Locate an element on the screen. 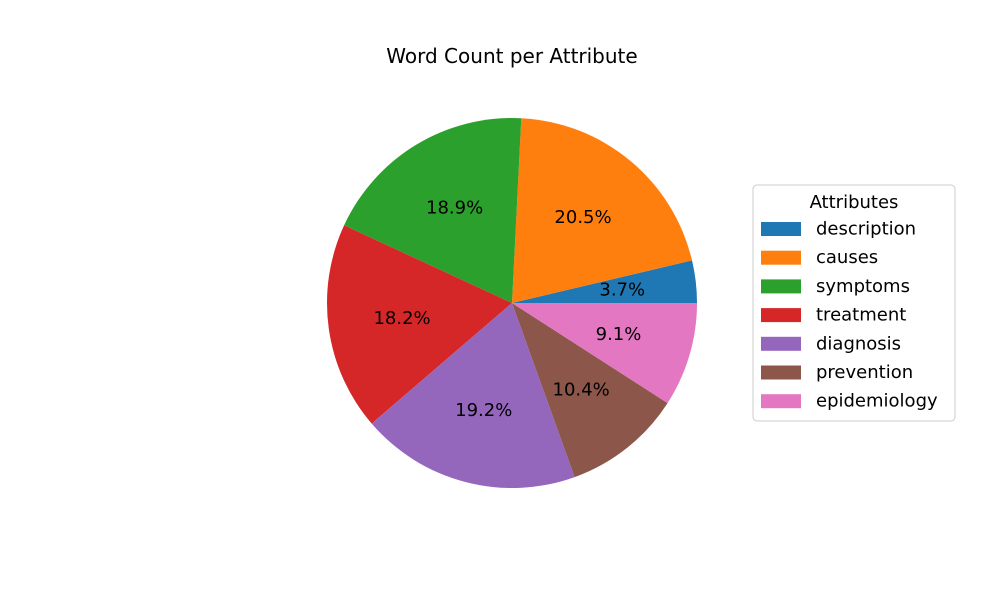 This screenshot has height=600, width=1000. legend-swatch-causes is located at coordinates (781, 257).